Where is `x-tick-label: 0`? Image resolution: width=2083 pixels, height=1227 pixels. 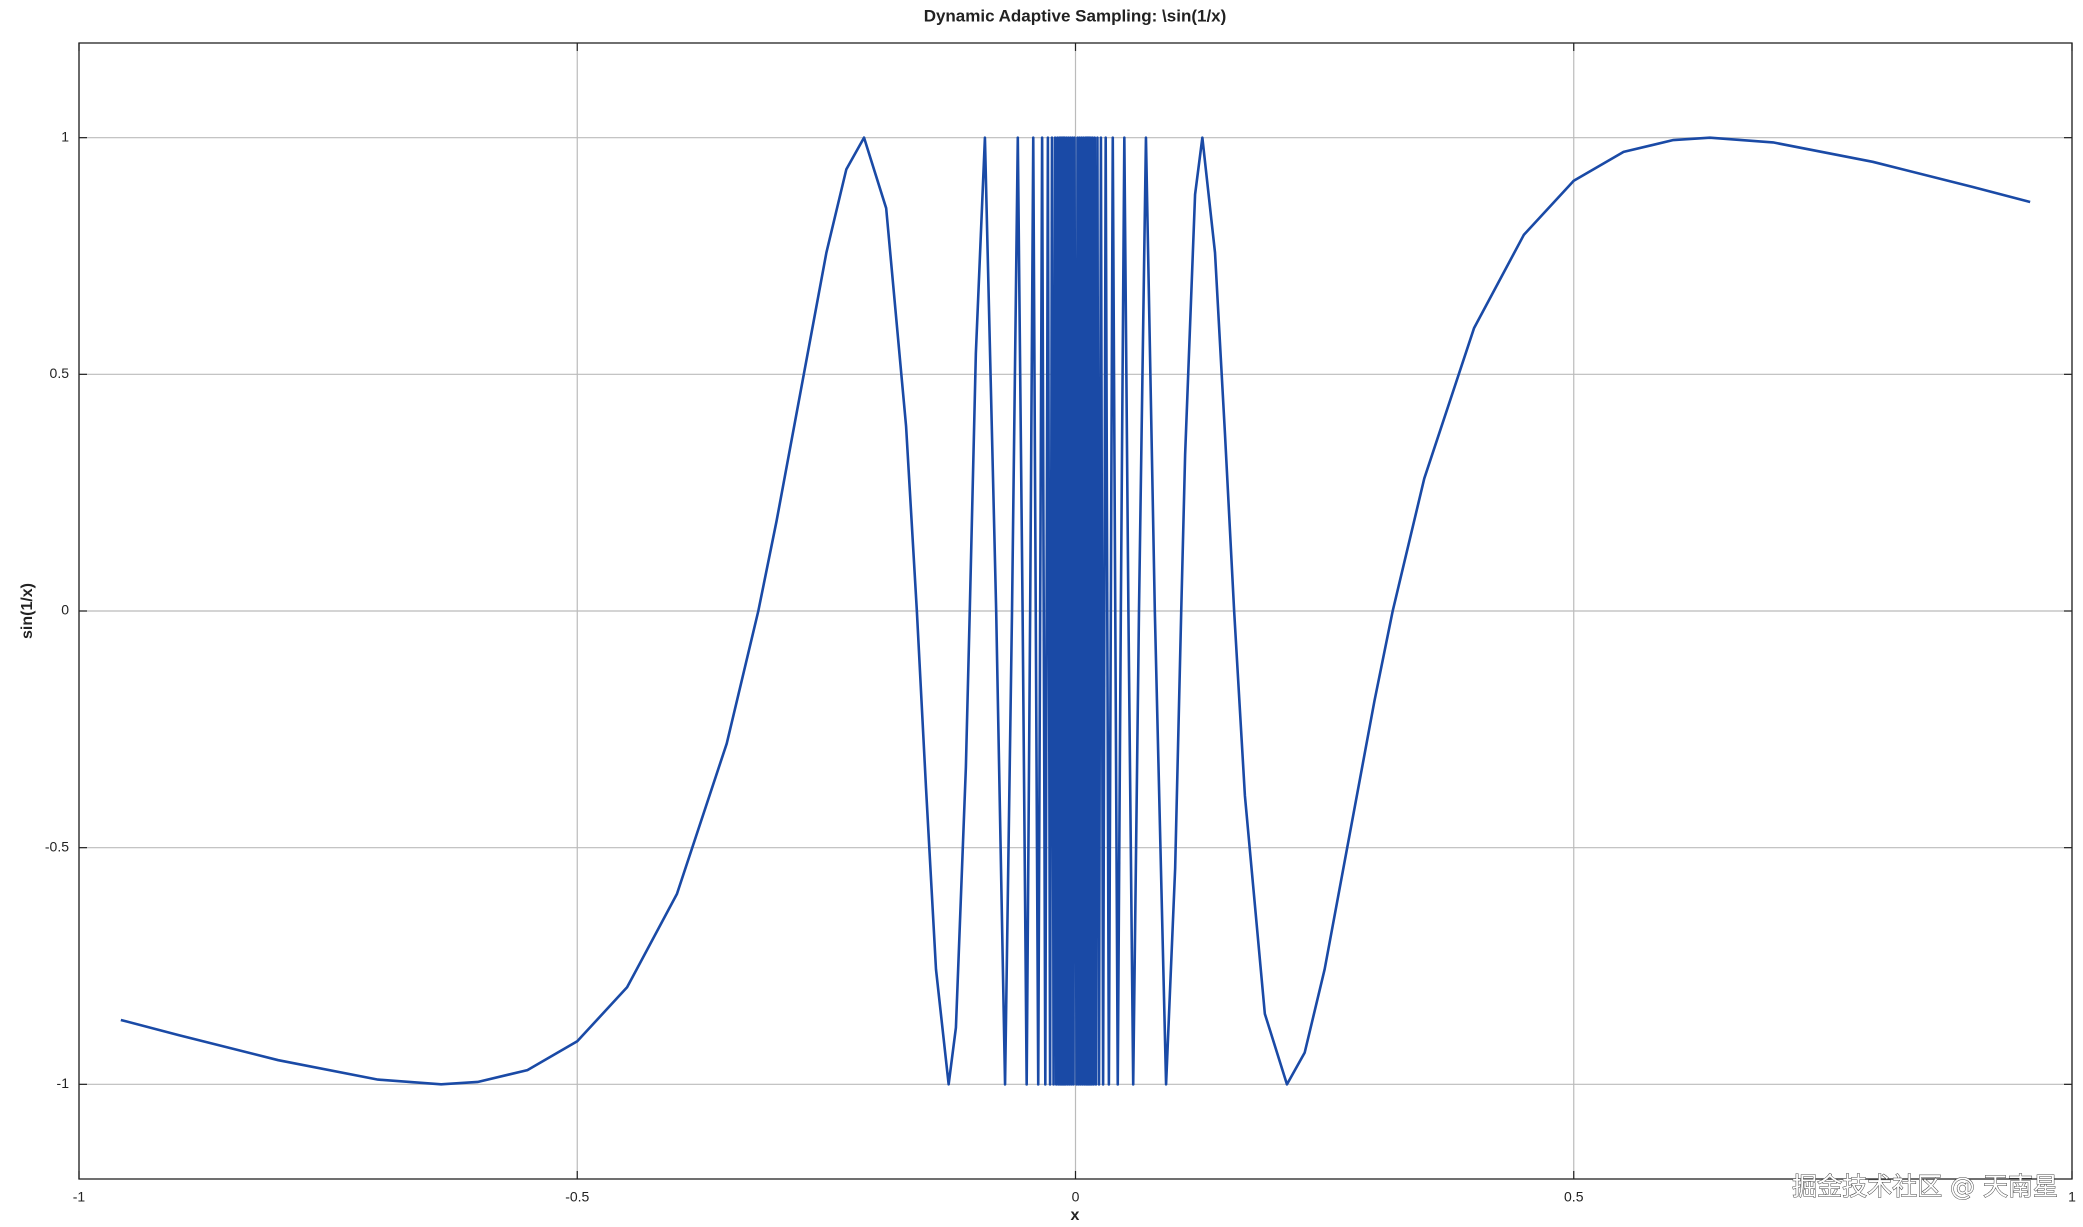
x-tick-label: 0 is located at coordinates (1076, 1197).